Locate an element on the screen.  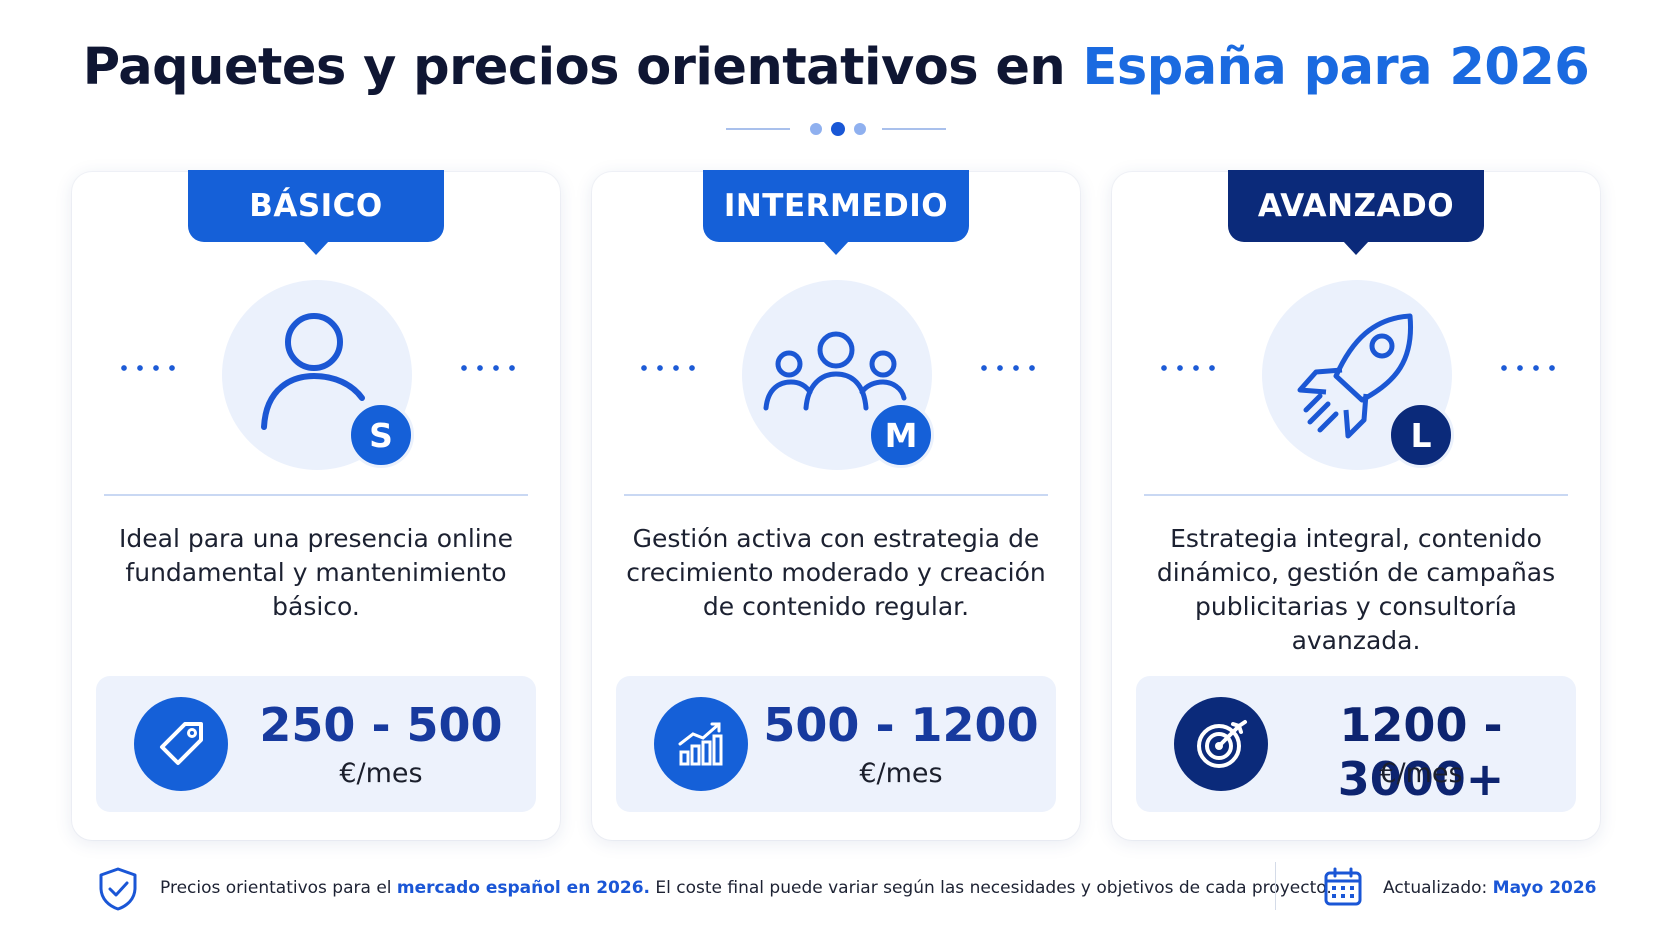
calendar-icon is located at coordinates (1343, 886).